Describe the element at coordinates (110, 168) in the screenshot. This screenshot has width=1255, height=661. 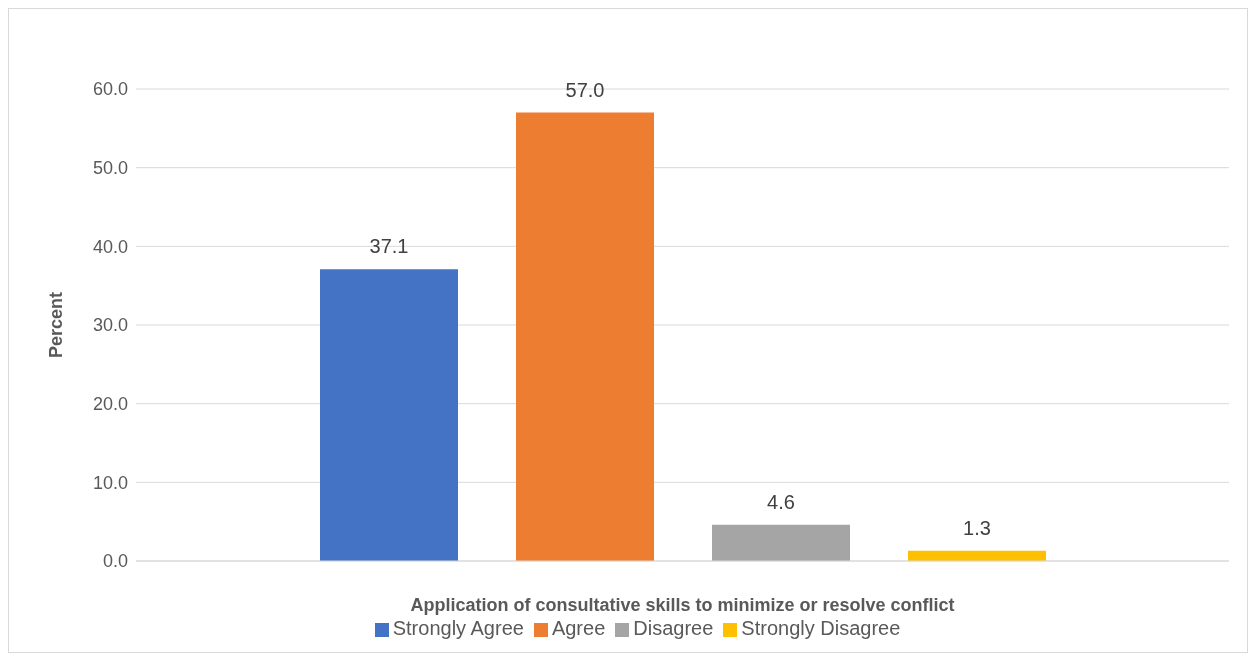
I see `y-tick-label: 50.0` at that location.